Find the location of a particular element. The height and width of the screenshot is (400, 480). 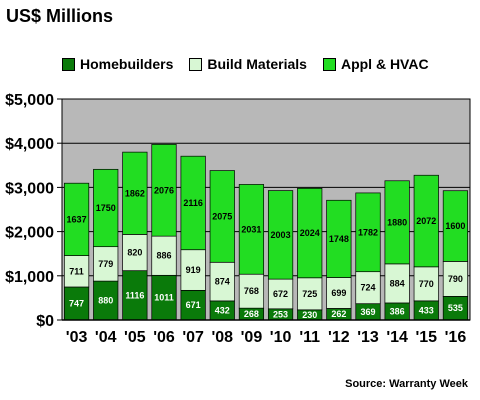

legend-label-appl-hvac: Appl & HVAC is located at coordinates (384, 64).